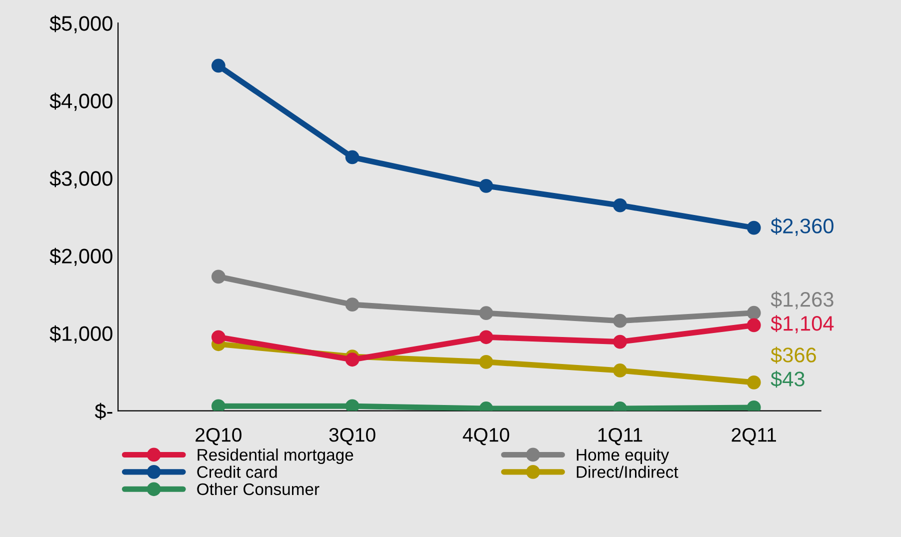 This screenshot has width=901, height=537. I want to click on data-label: $1,263, so click(802, 300).